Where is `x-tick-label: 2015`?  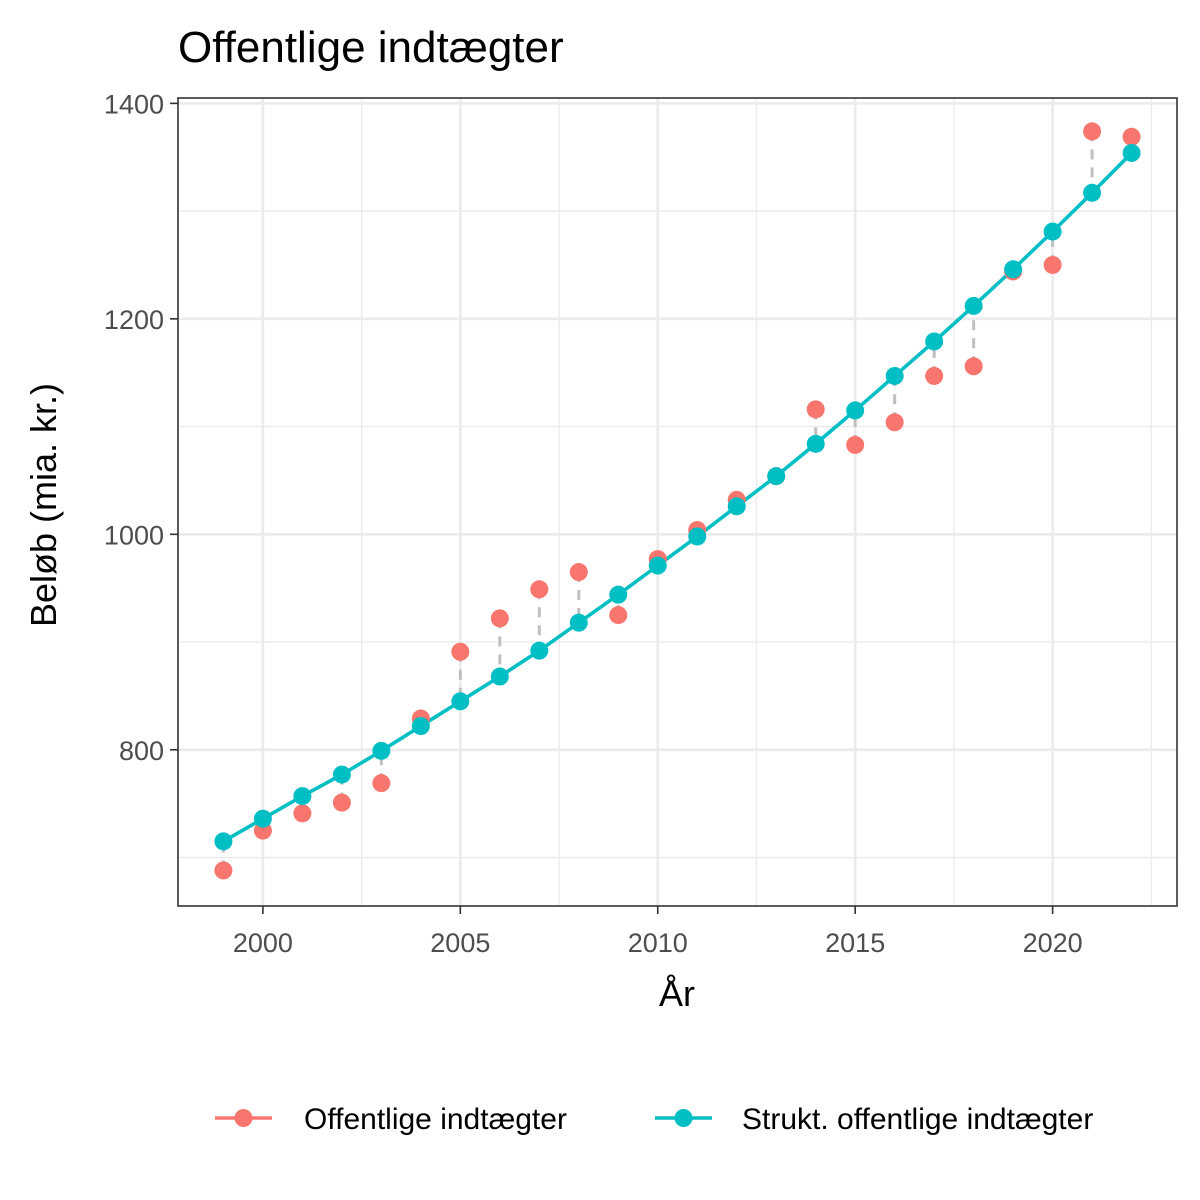
x-tick-label: 2015 is located at coordinates (855, 943).